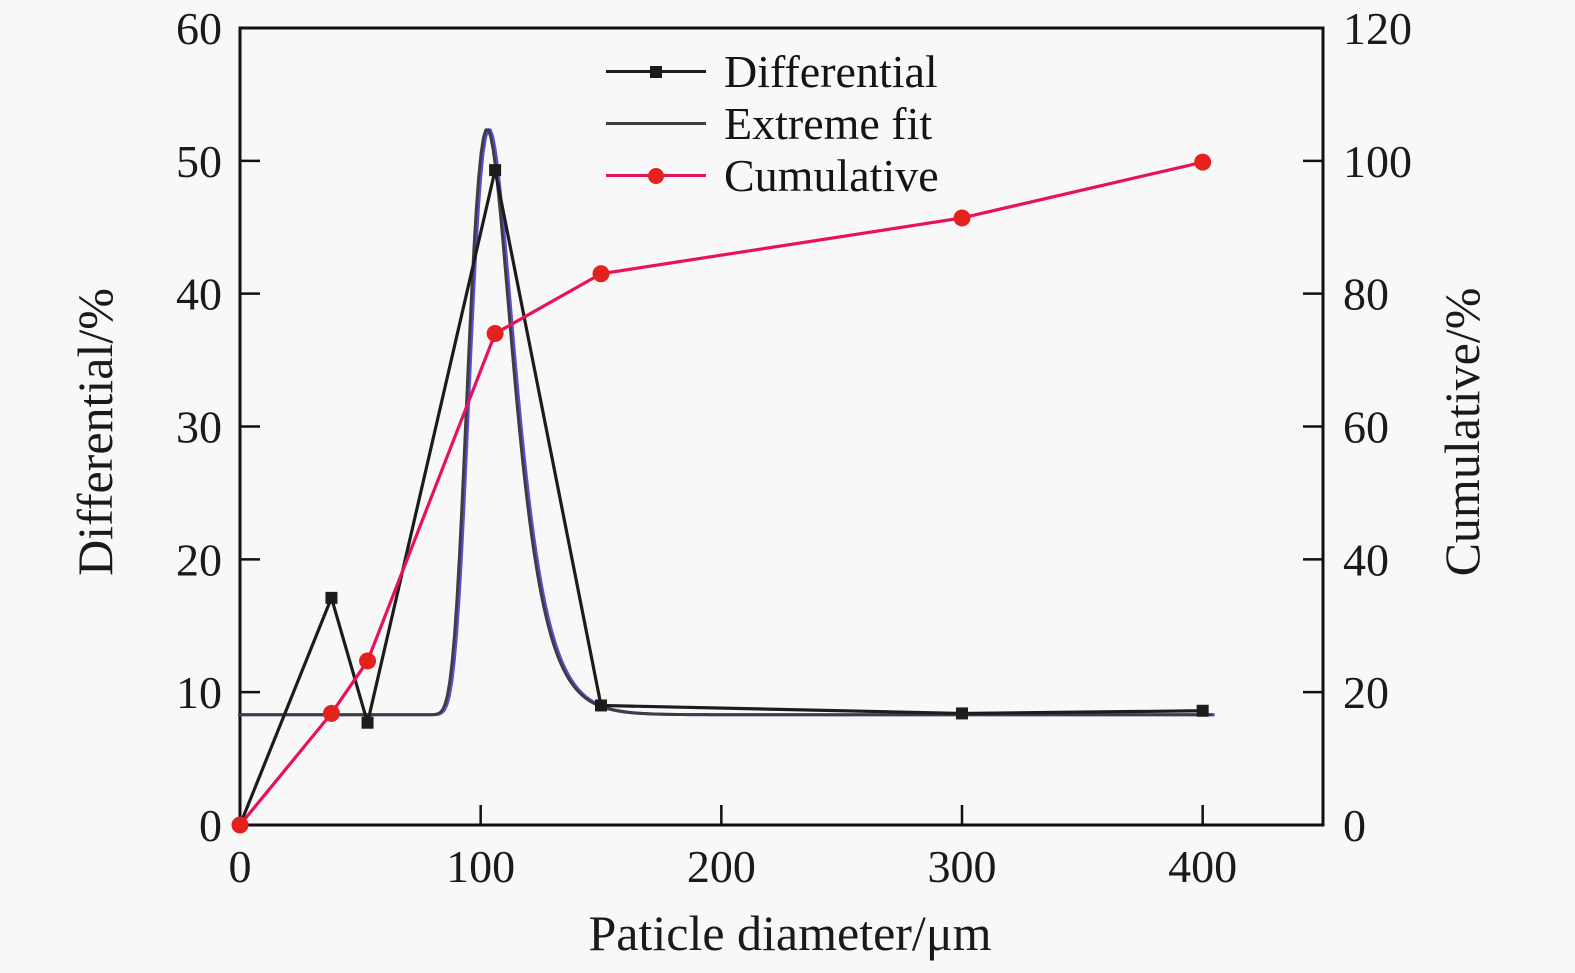 Image resolution: width=1575 pixels, height=973 pixels. I want to click on extreme-fit-line-sample, so click(656, 124).